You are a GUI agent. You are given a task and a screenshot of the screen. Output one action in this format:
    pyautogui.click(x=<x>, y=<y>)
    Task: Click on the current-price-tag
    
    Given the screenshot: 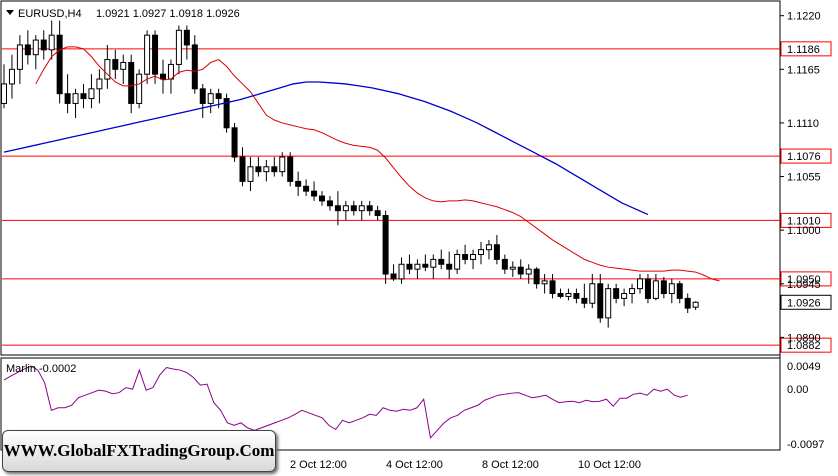 What is the action you would take?
    pyautogui.click(x=806, y=302)
    